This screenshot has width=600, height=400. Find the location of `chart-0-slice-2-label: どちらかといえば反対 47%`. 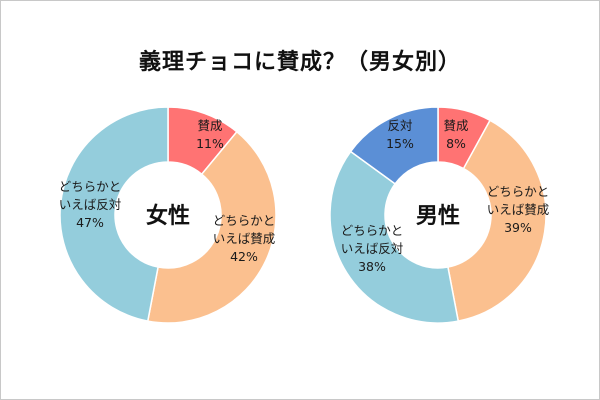

chart-0-slice-2-label: どちらかといえば反対 47% is located at coordinates (90, 204).